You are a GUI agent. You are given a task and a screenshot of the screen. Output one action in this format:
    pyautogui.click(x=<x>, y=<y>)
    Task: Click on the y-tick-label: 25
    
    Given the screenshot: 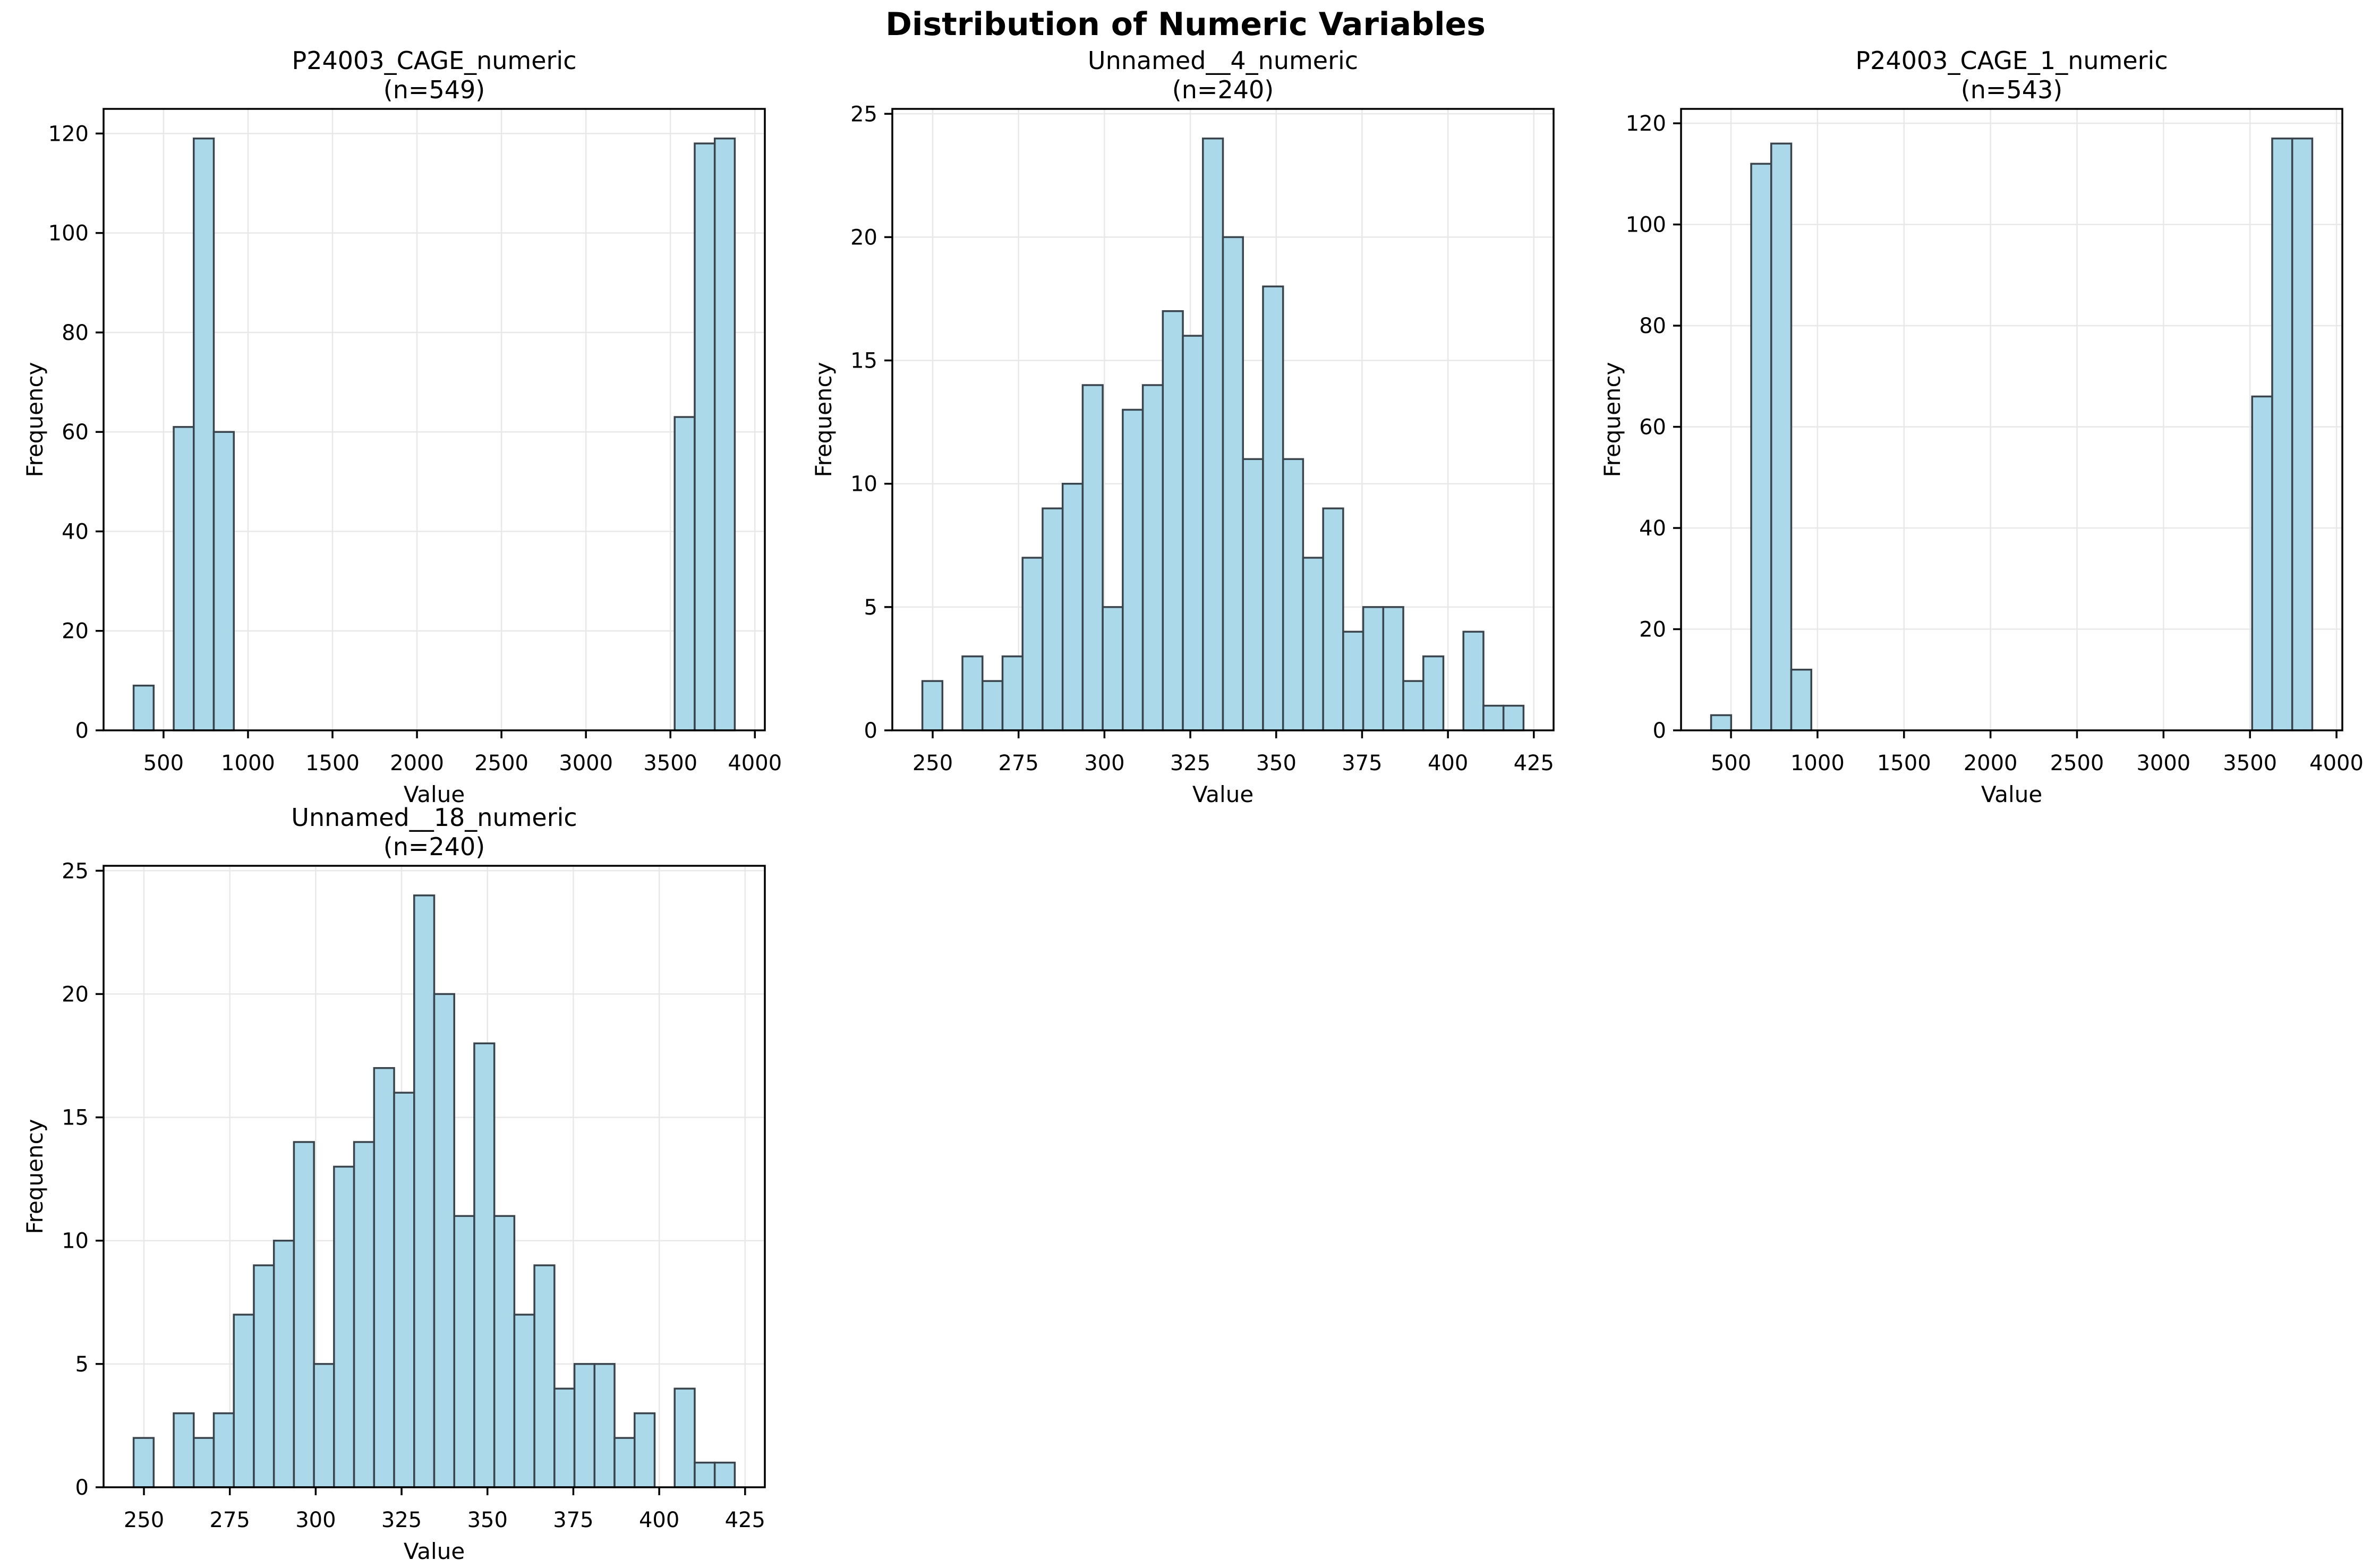 What is the action you would take?
    pyautogui.click(x=863, y=114)
    